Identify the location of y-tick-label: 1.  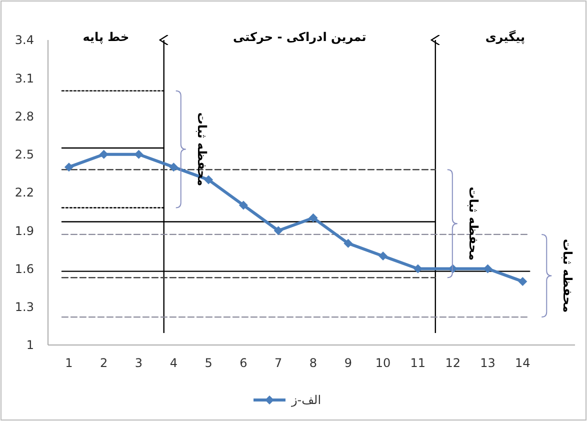
(30, 345).